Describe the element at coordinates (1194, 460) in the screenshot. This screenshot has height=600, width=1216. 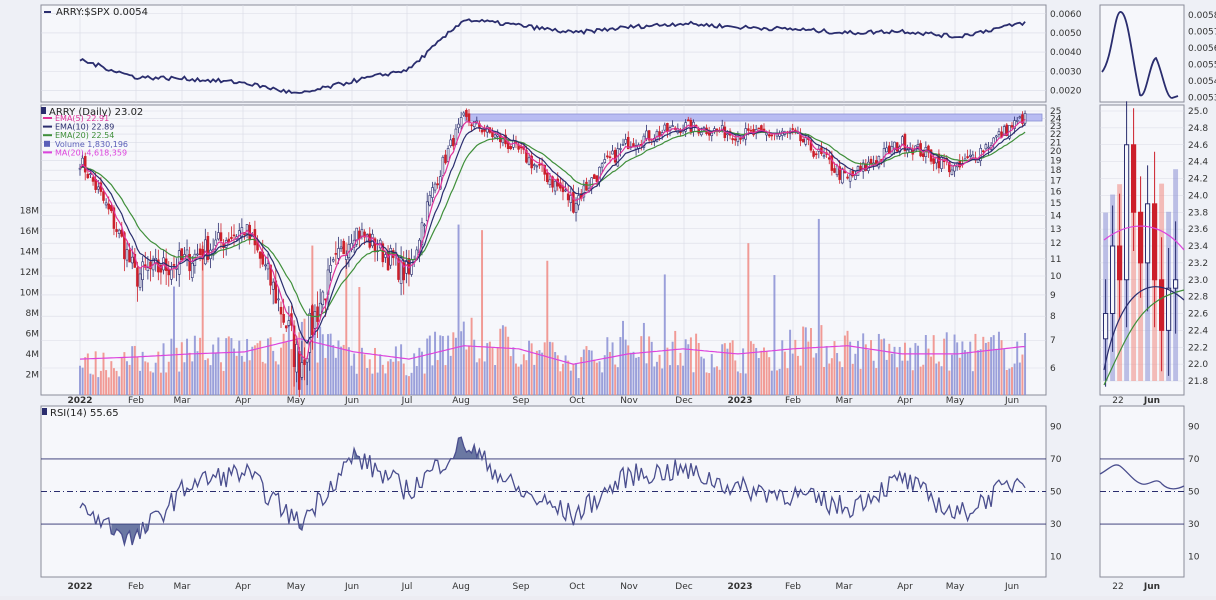
I see `rsi-zoom-tick-label: 70` at that location.